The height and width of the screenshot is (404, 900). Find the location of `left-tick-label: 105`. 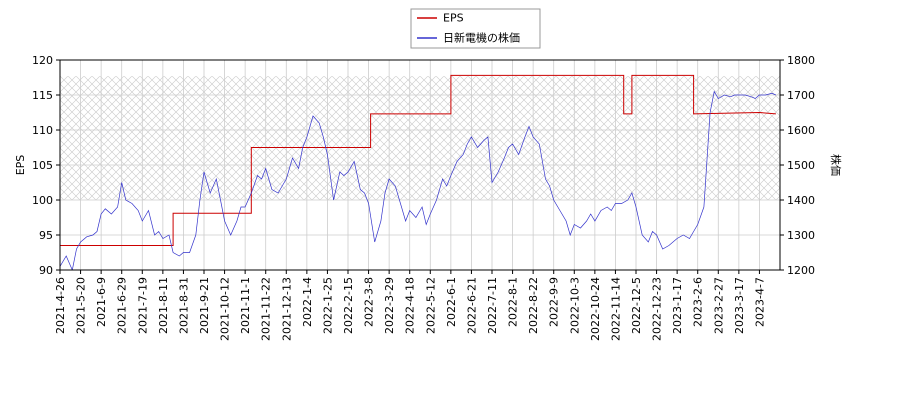

left-tick-label: 105 is located at coordinates (42, 165).